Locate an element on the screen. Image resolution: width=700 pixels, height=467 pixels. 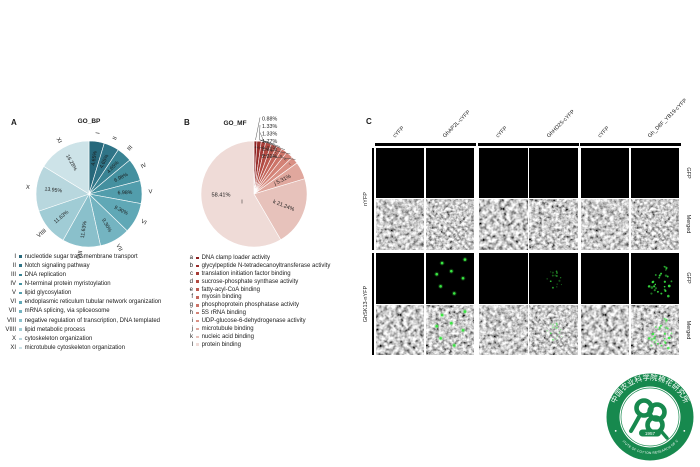
pie-slice-l is located at coordinates (241, 194).